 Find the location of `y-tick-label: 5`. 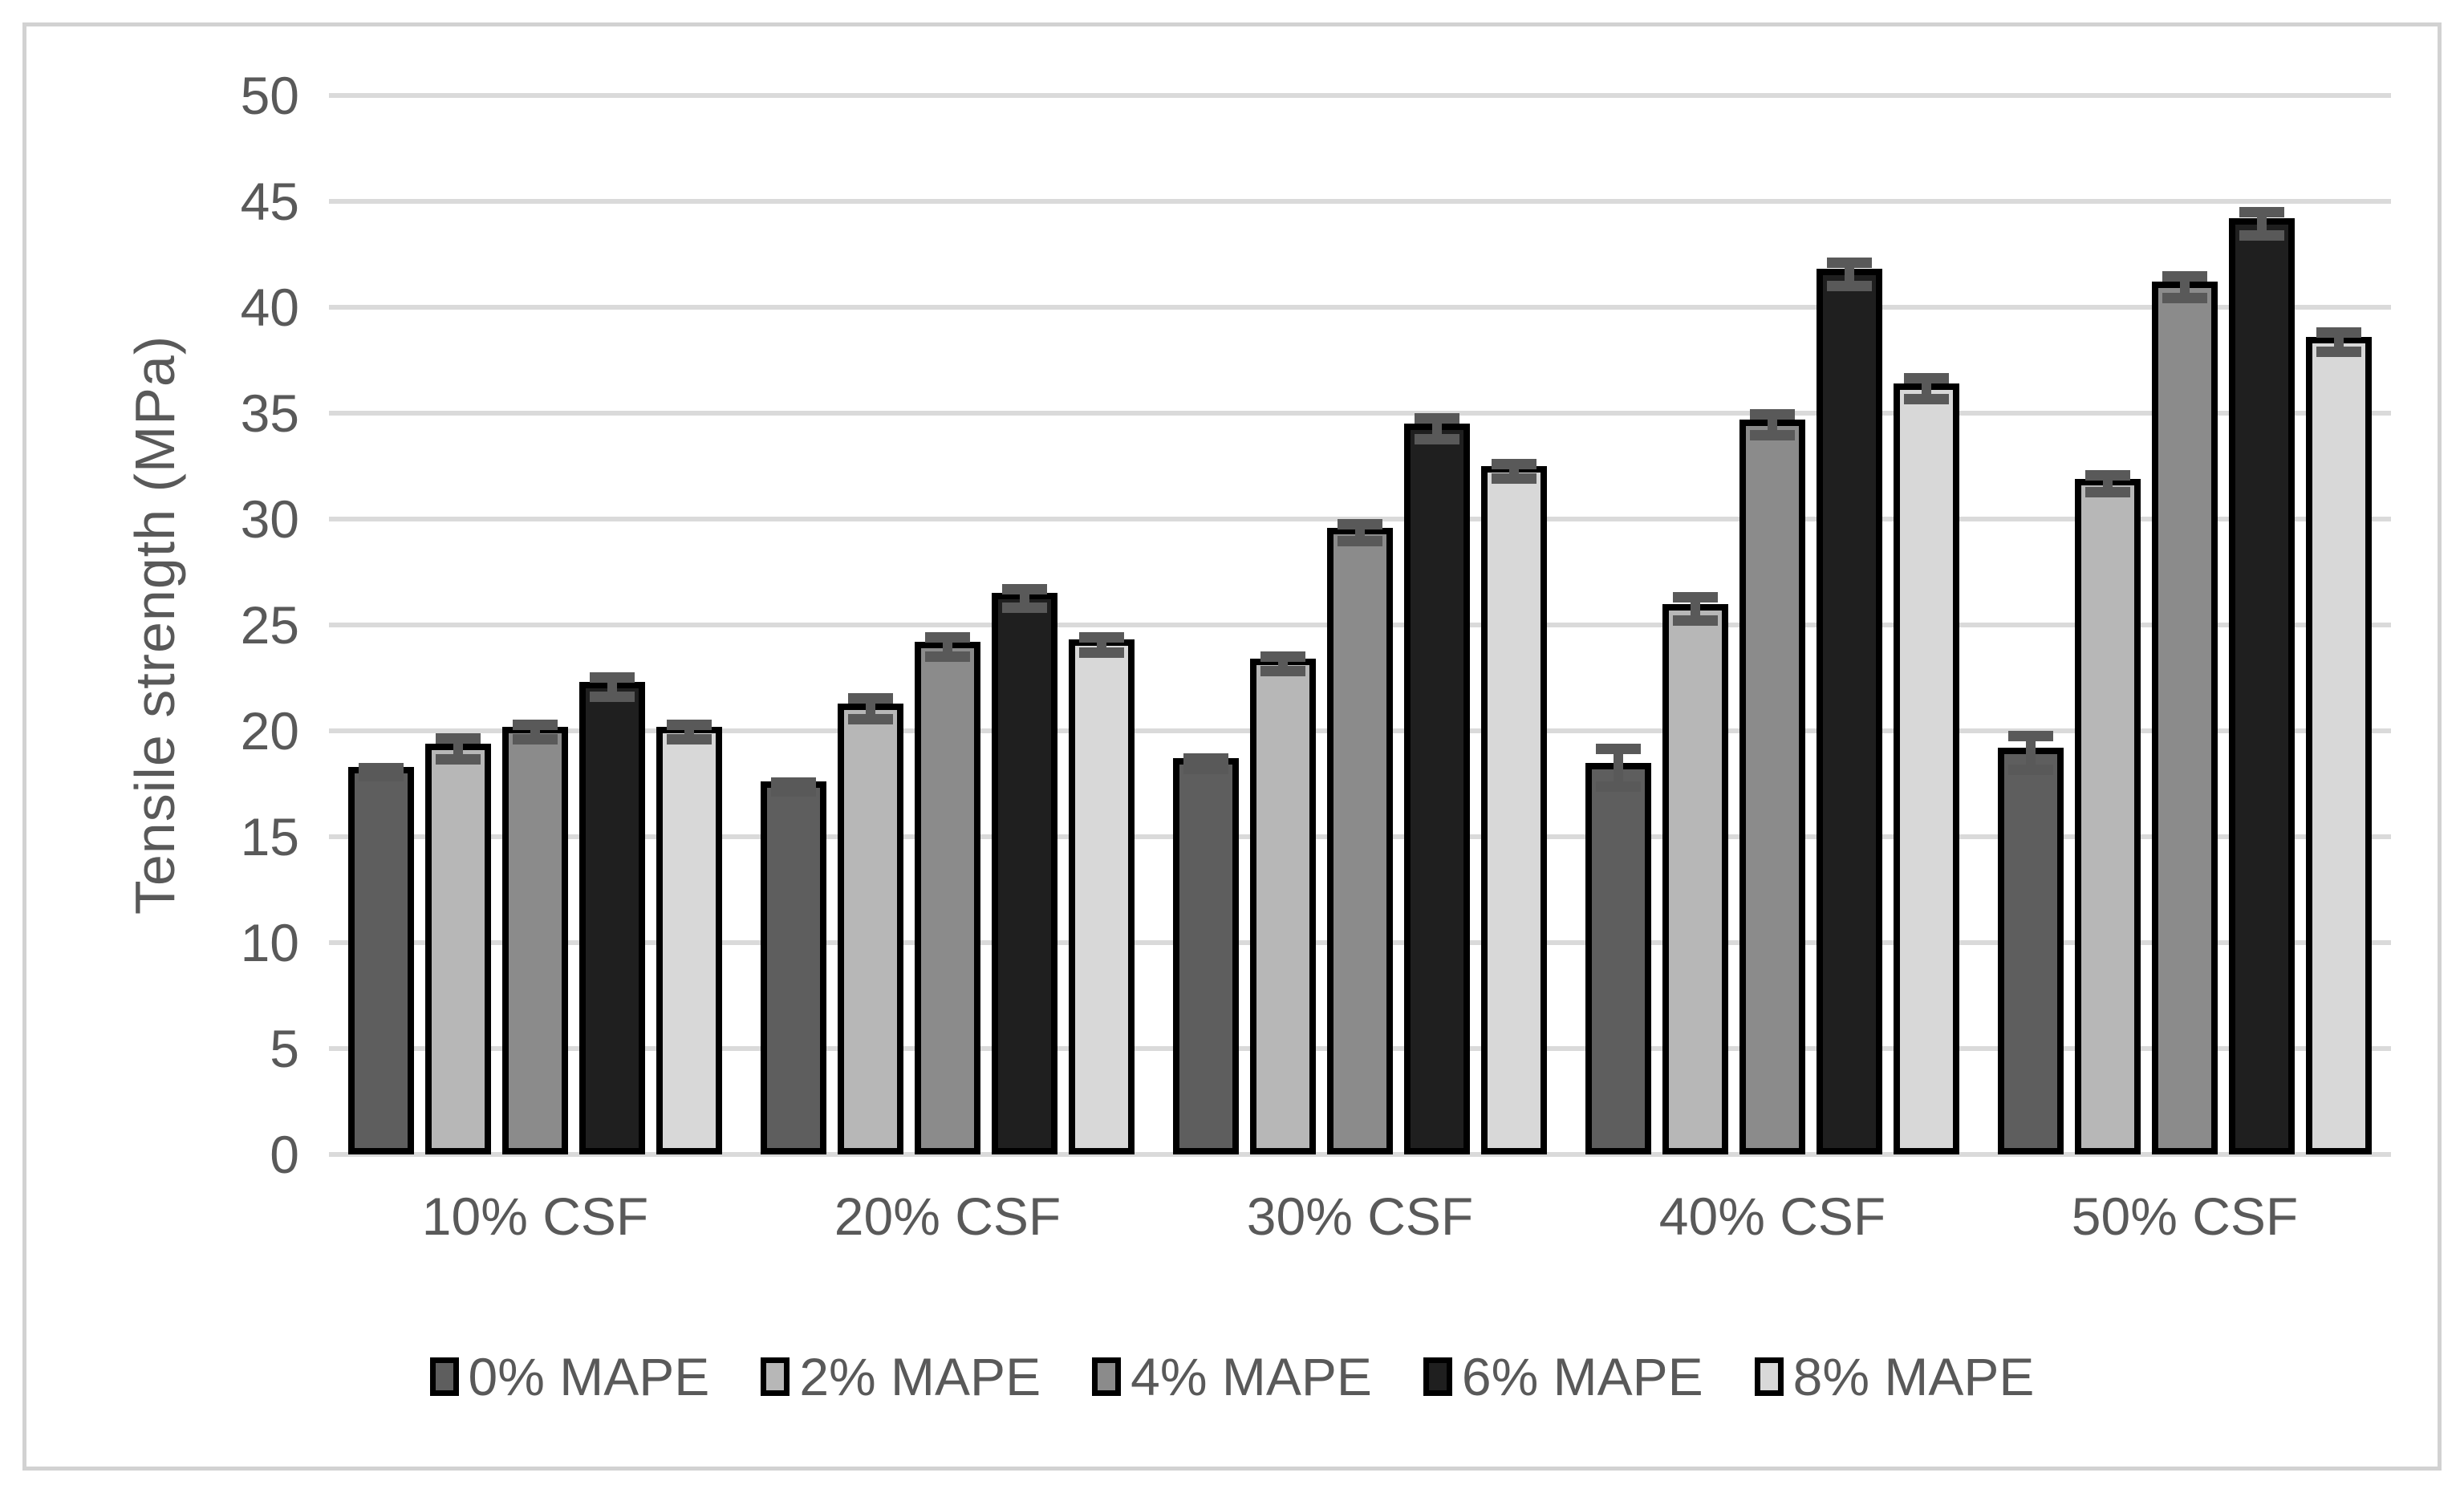

y-tick-label: 5 is located at coordinates (284, 1048).